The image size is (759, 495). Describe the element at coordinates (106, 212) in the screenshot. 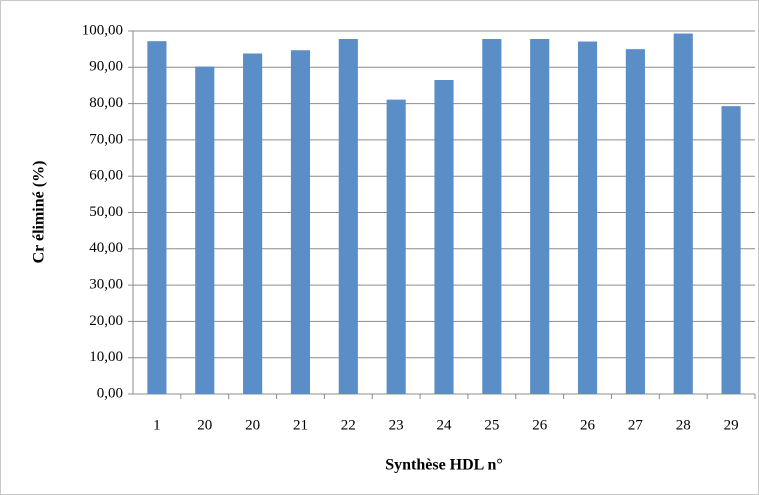

I see `y-tick-label: 50,00` at that location.